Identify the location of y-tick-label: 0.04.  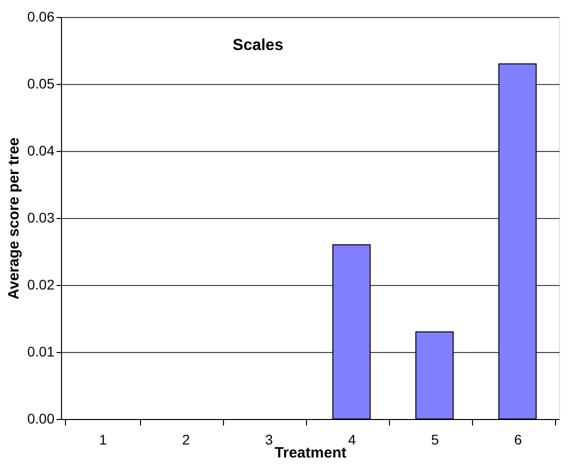
(41, 150).